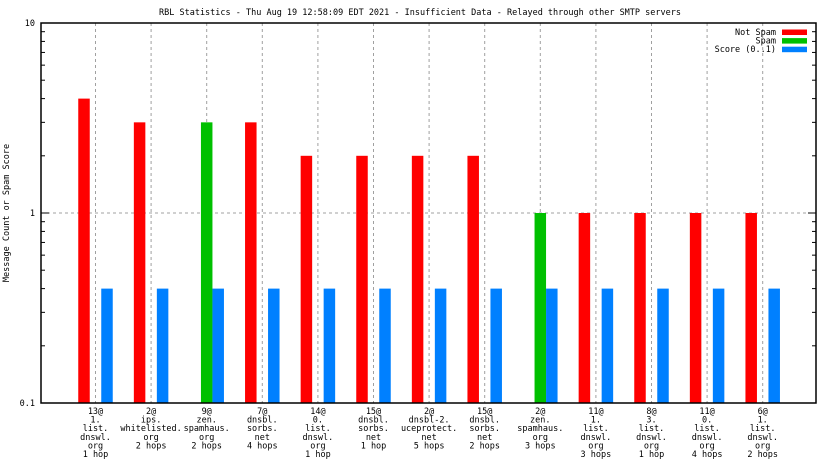 This screenshot has width=832, height=468. I want to click on legend-label: Not Spam, so click(755, 33).